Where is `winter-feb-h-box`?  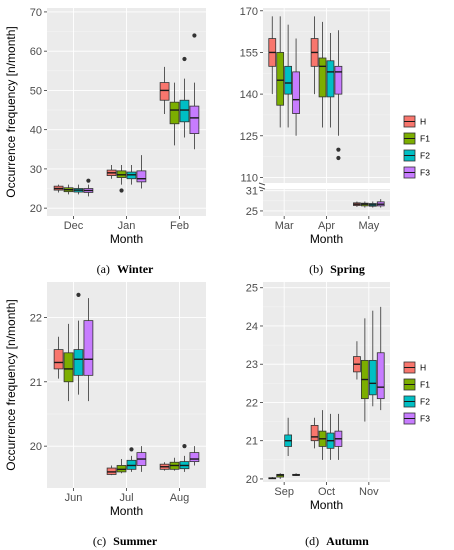 winter-feb-h-box is located at coordinates (164, 91).